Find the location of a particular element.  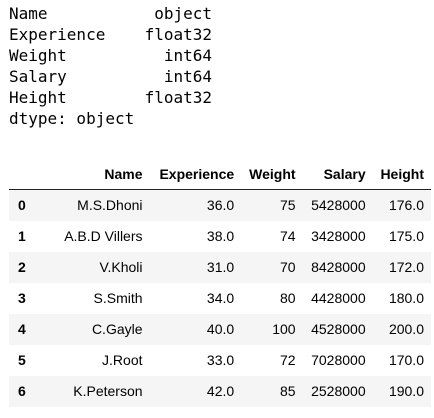

cell-experience: 33.0 is located at coordinates (220, 360).